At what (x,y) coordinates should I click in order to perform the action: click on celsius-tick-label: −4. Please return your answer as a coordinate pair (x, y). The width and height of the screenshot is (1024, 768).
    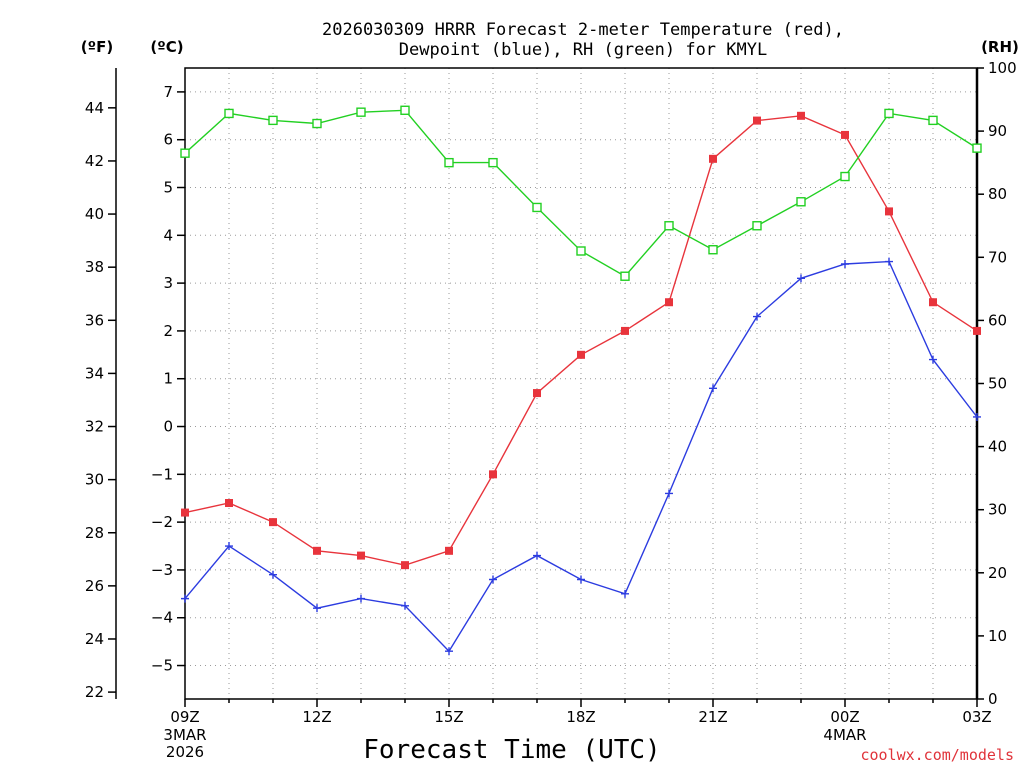
    Looking at the image, I should click on (162, 618).